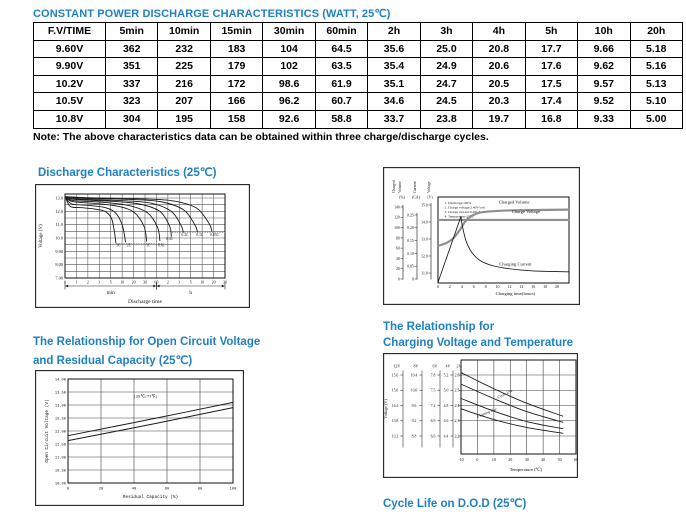 The image size is (686, 517). Describe the element at coordinates (439, 327) in the screenshot. I see `temp-chart-title-line1: The Relationship for` at that location.